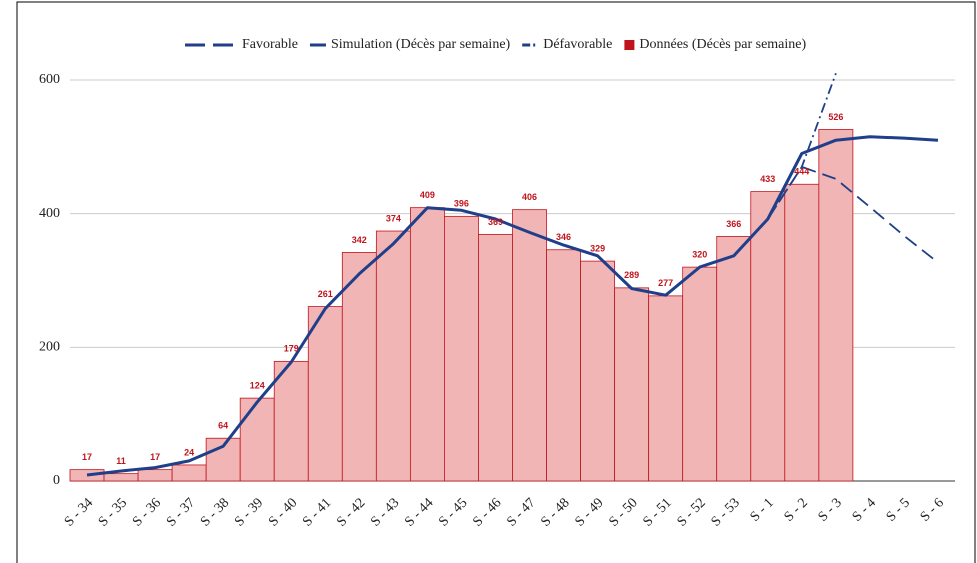 Image resolution: width=977 pixels, height=563 pixels. Describe the element at coordinates (495, 222) in the screenshot. I see `data-label: 369` at that location.